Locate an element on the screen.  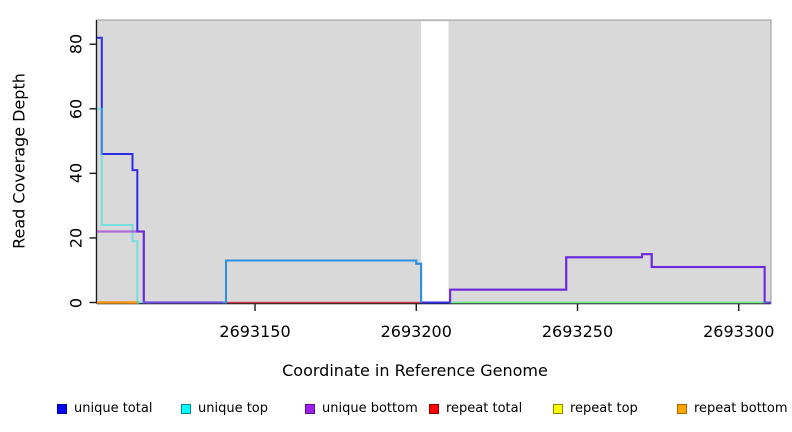
legend-item: repeat total is located at coordinates (475, 408).